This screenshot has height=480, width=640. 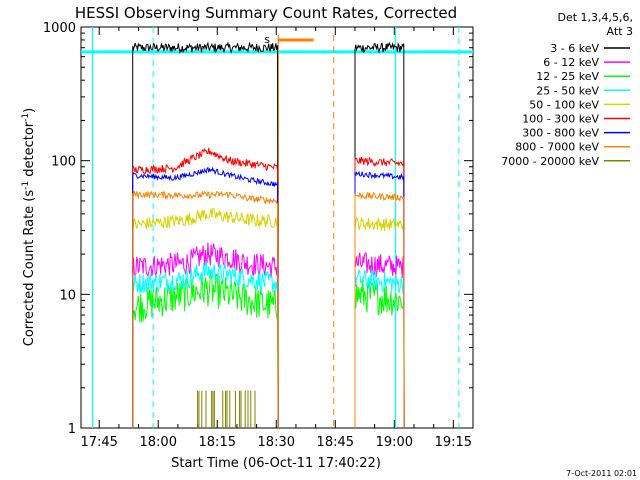 What do you see at coordinates (158, 442) in the screenshot?
I see `x-tick-label: 18:00` at bounding box center [158, 442].